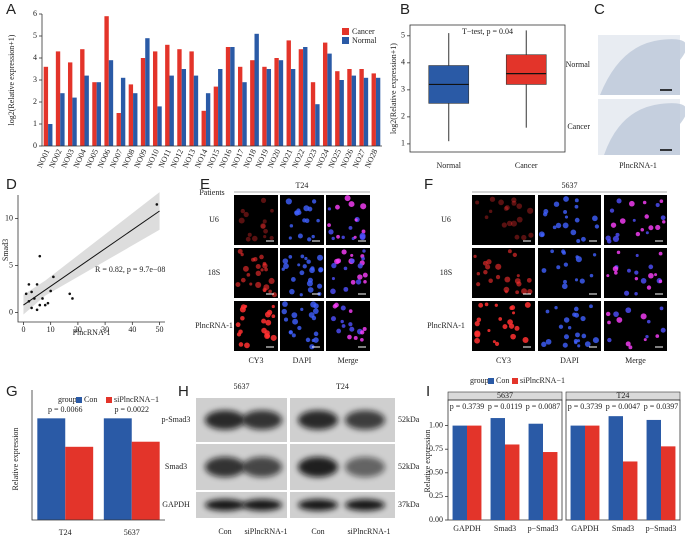 The width and height of the screenshot is (685, 541). What do you see at coordinates (11, 184) in the screenshot?
I see `panel-label: D` at bounding box center [11, 184].